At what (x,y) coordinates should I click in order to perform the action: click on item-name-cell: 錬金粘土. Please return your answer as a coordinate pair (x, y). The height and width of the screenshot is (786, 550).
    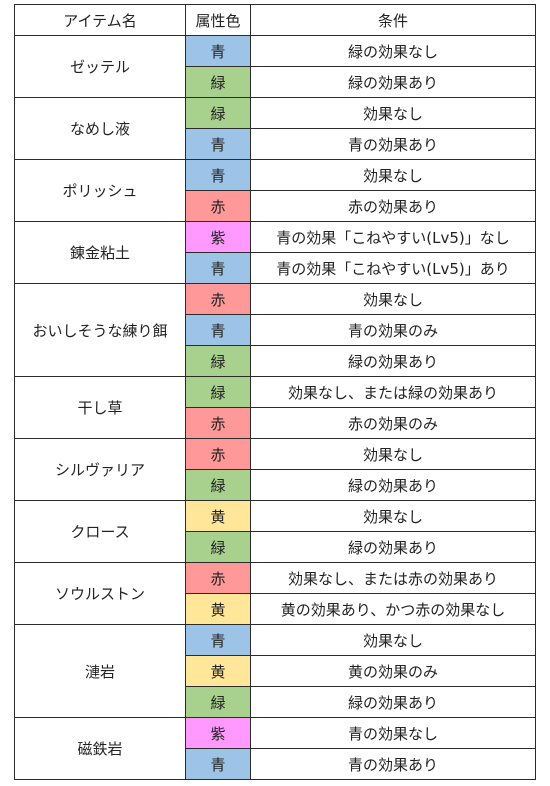
    Looking at the image, I should click on (100, 252).